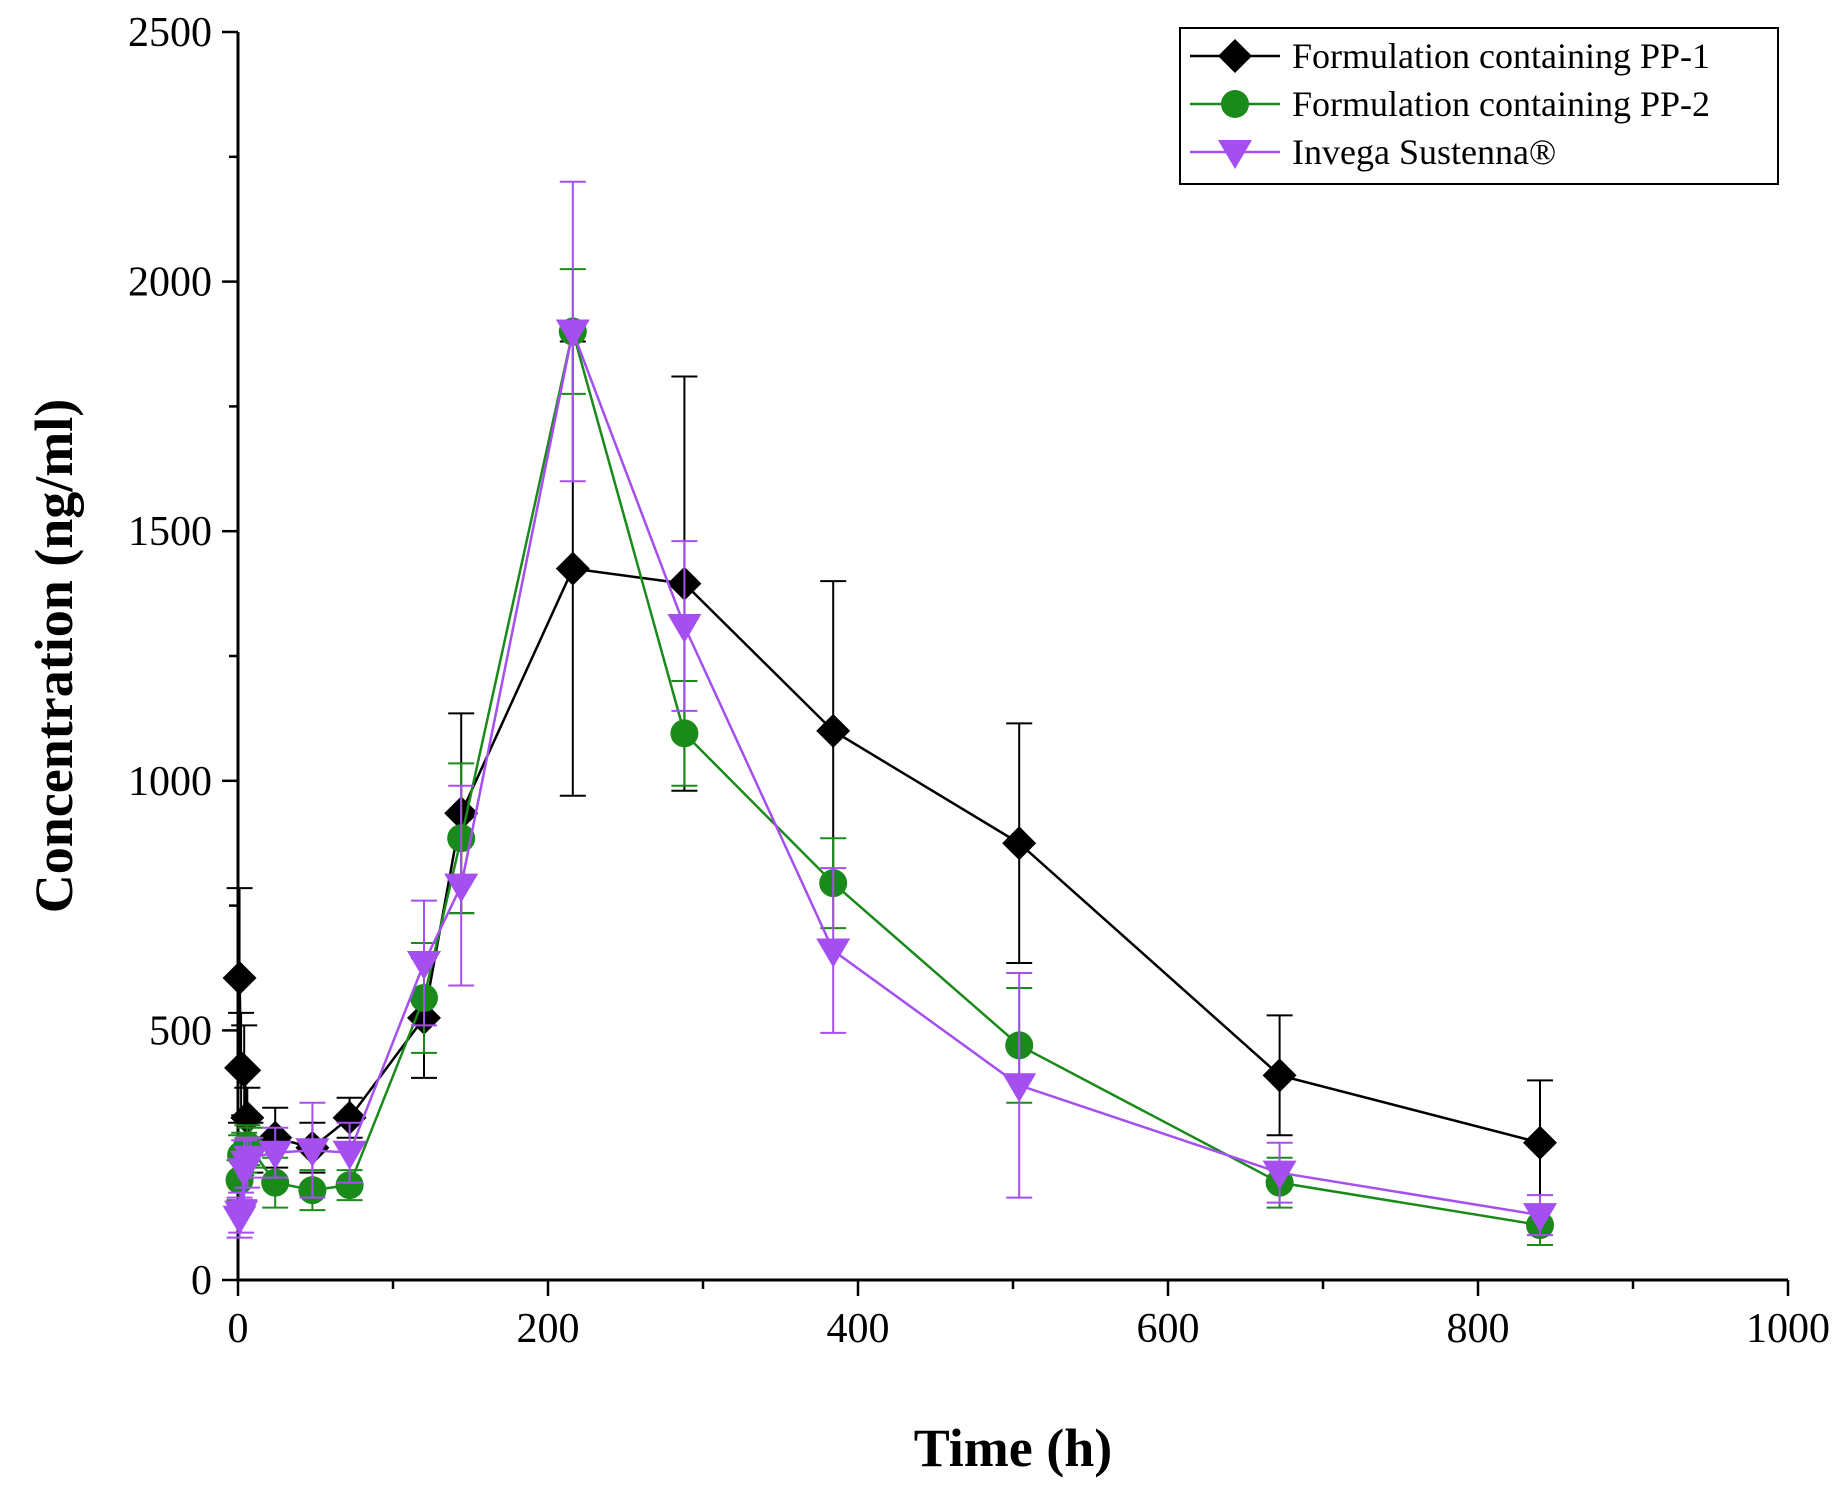 The width and height of the screenshot is (1842, 1494). I want to click on legend-entry-2: Formulation containing PP-2, so click(1450, 104).